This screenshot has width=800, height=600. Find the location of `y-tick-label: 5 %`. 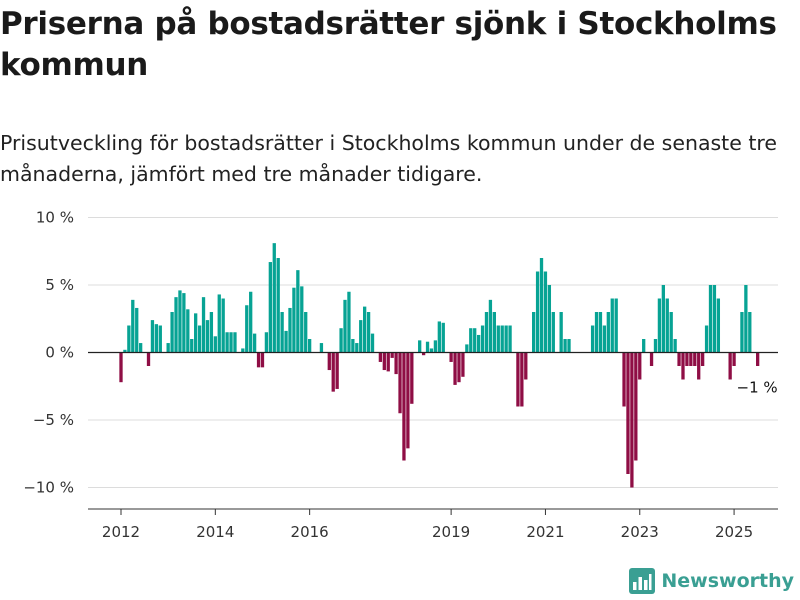

y-tick-label: 5 % is located at coordinates (59, 285).